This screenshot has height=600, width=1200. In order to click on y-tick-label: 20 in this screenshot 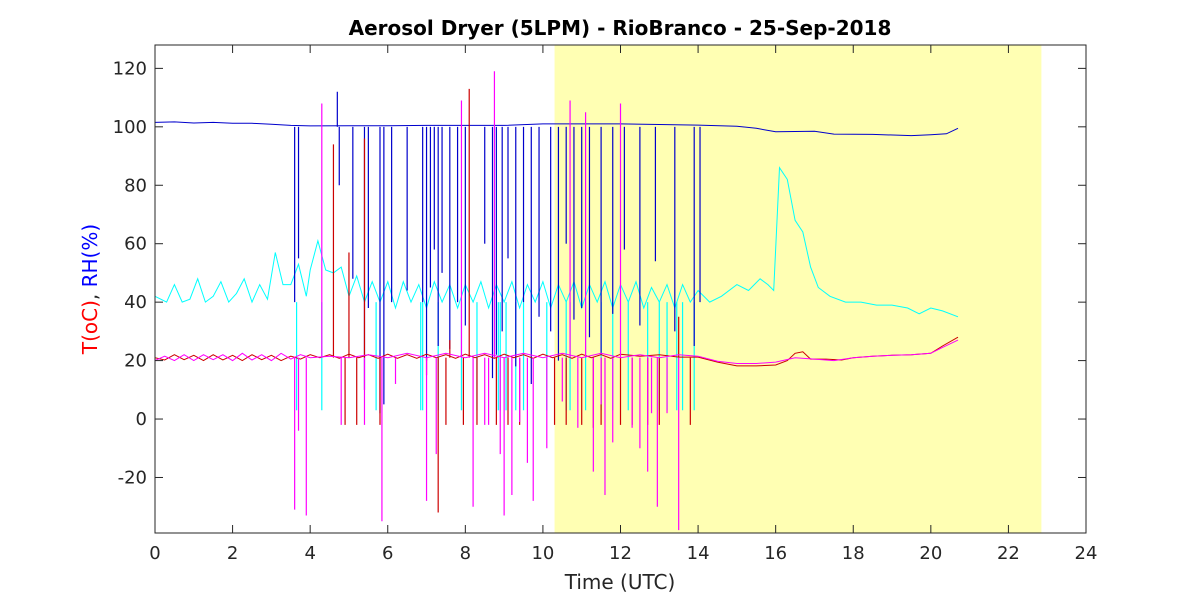, I will do `click(135, 361)`.